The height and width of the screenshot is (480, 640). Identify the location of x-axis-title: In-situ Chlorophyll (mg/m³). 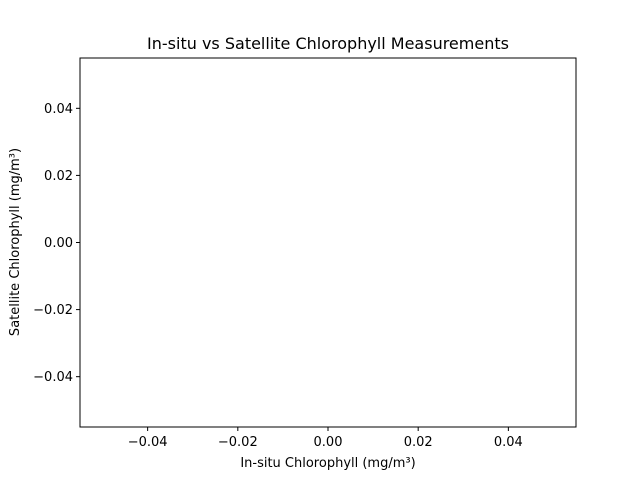
(327, 463).